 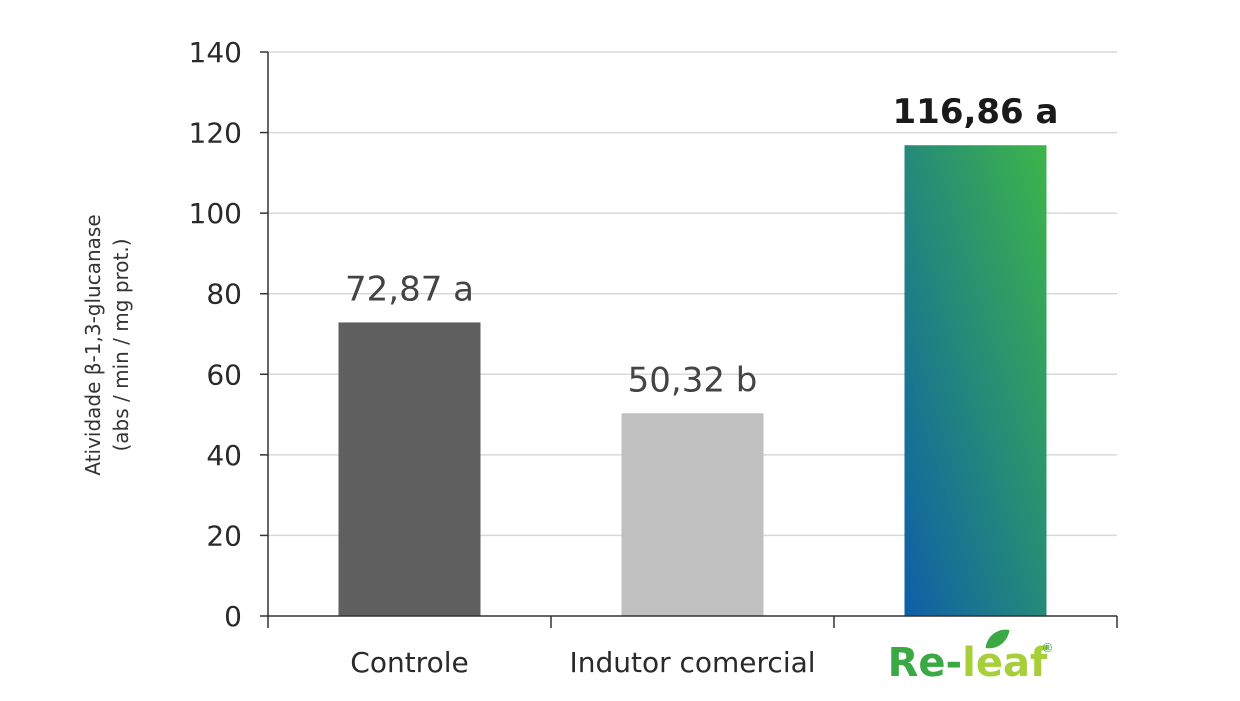 What do you see at coordinates (215, 52) in the screenshot?
I see `y-tick-label: 140` at bounding box center [215, 52].